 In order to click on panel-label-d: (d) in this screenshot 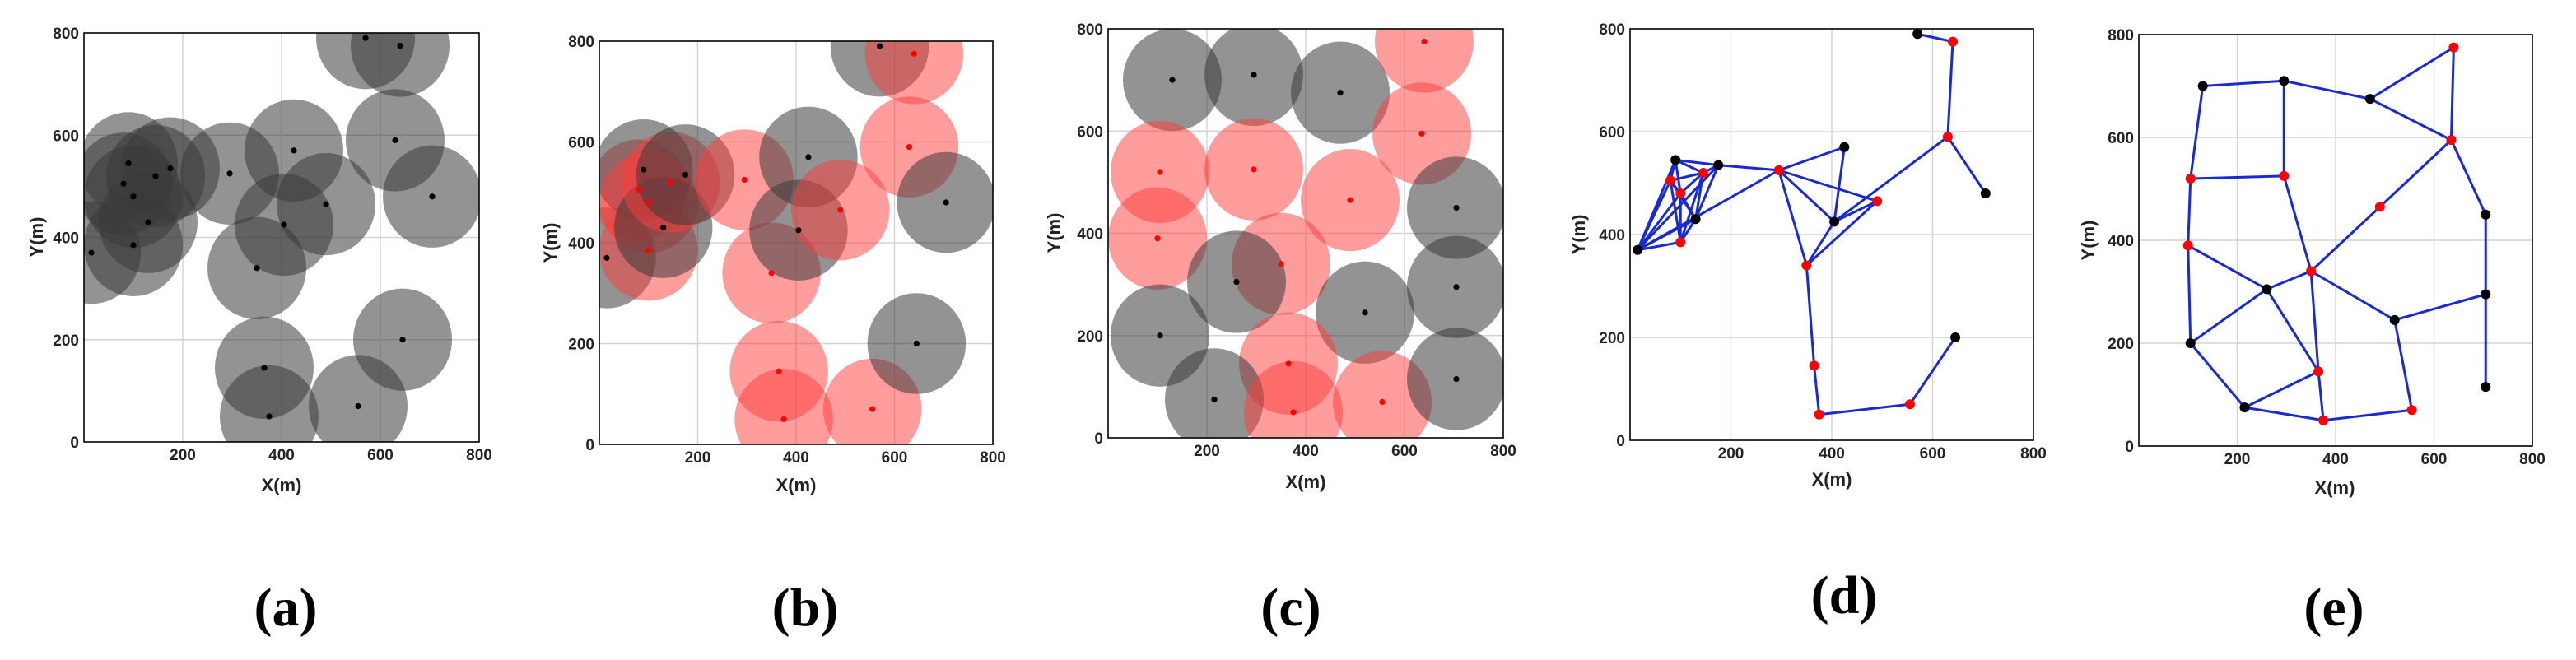, I will do `click(1844, 595)`.